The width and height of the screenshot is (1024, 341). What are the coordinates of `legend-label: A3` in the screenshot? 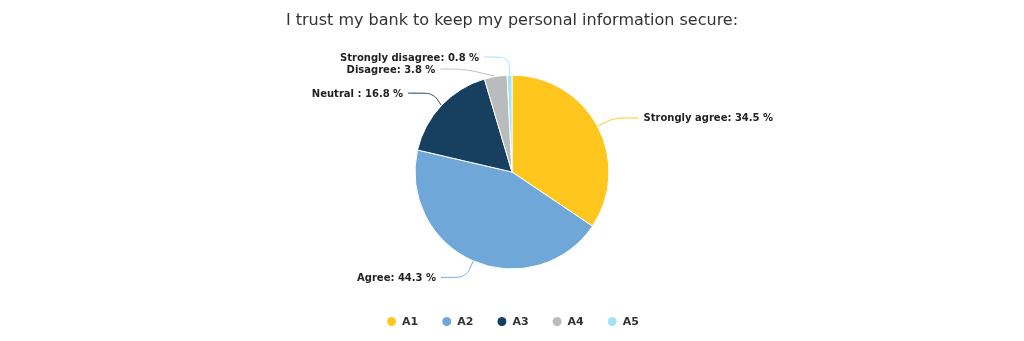 It's located at (520, 321).